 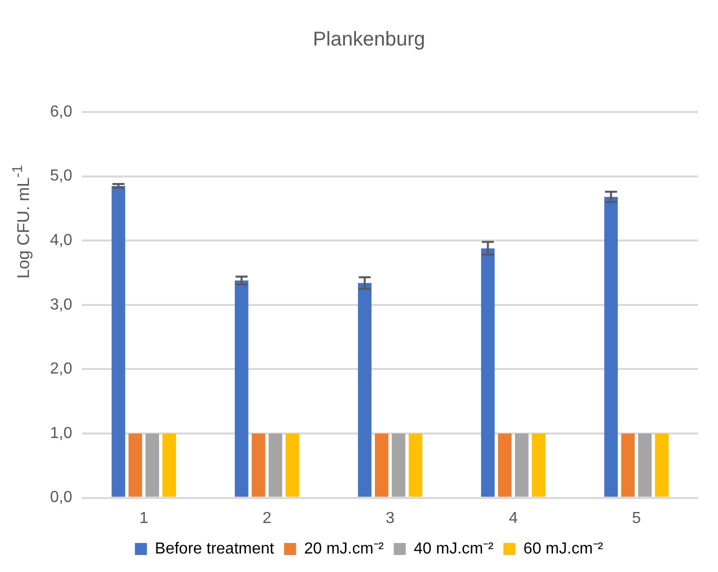 I want to click on y-tick-label: 2,0, so click(x=61, y=369).